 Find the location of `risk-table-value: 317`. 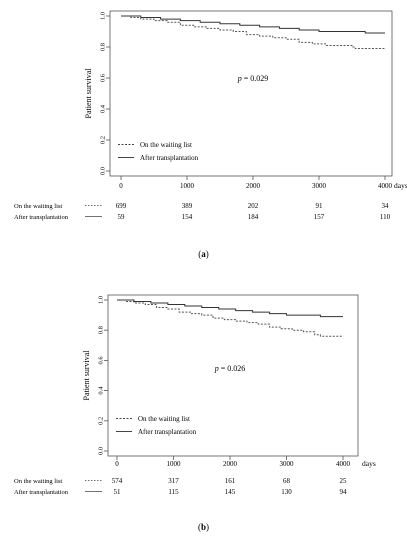

risk-table-value: 317 is located at coordinates (173, 481).